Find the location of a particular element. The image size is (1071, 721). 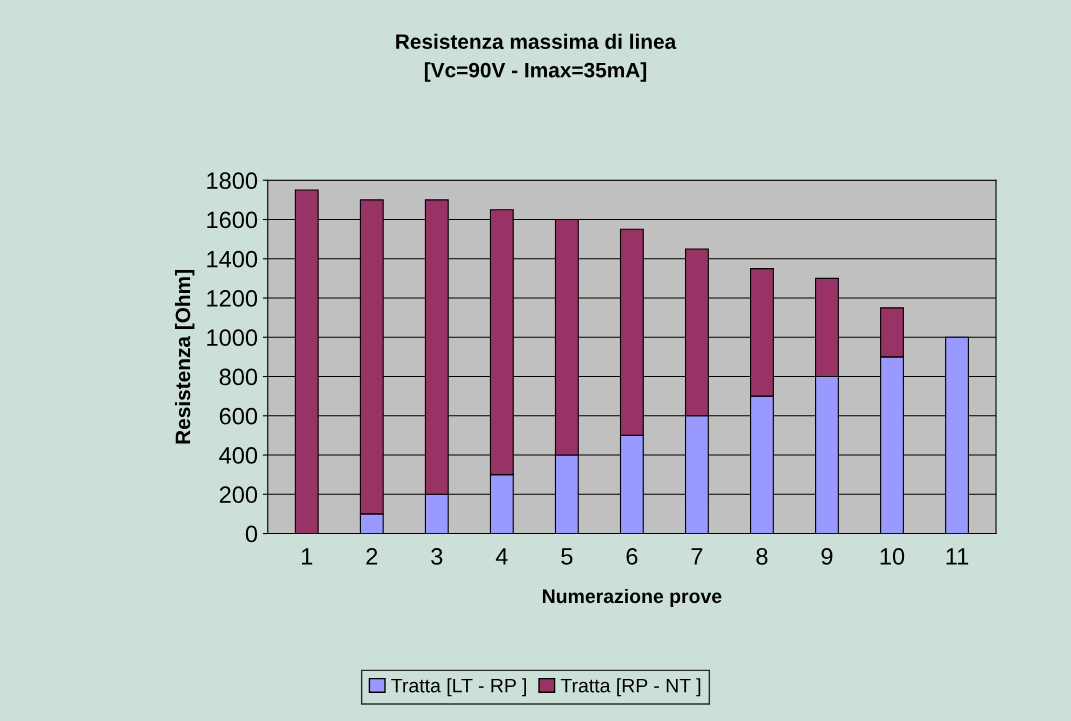

y-tick-label: 1400 is located at coordinates (232, 259).